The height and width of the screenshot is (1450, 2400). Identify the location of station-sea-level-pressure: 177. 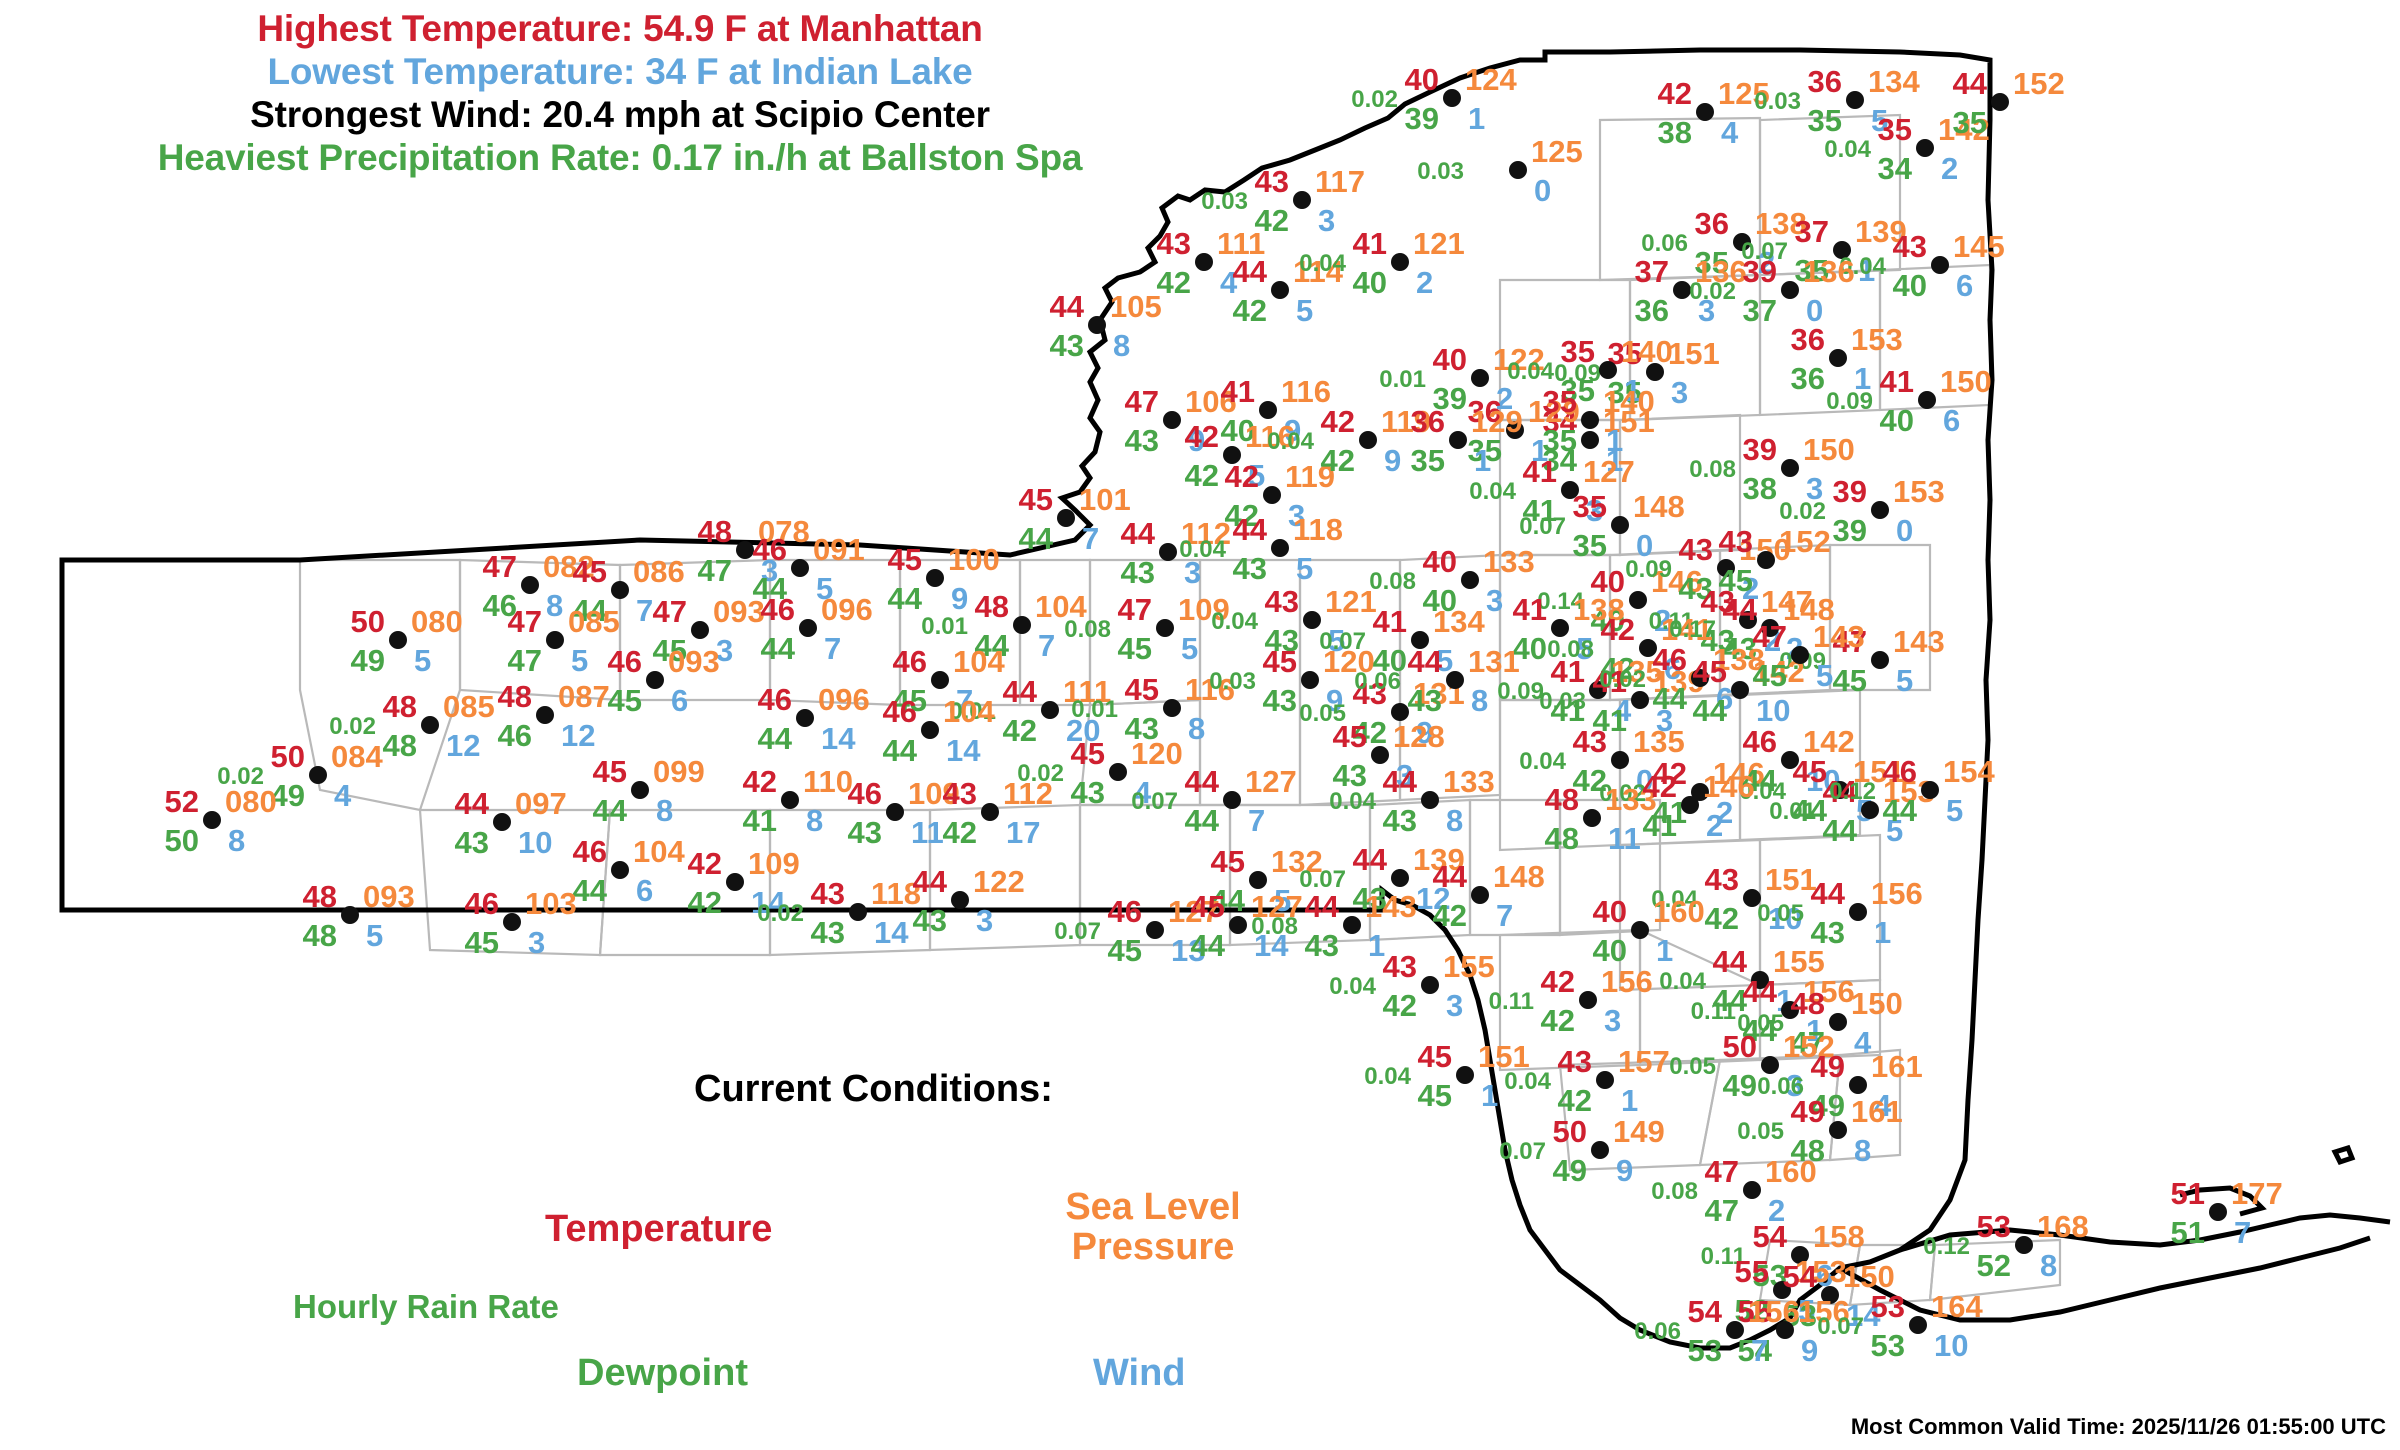
(2257, 1193).